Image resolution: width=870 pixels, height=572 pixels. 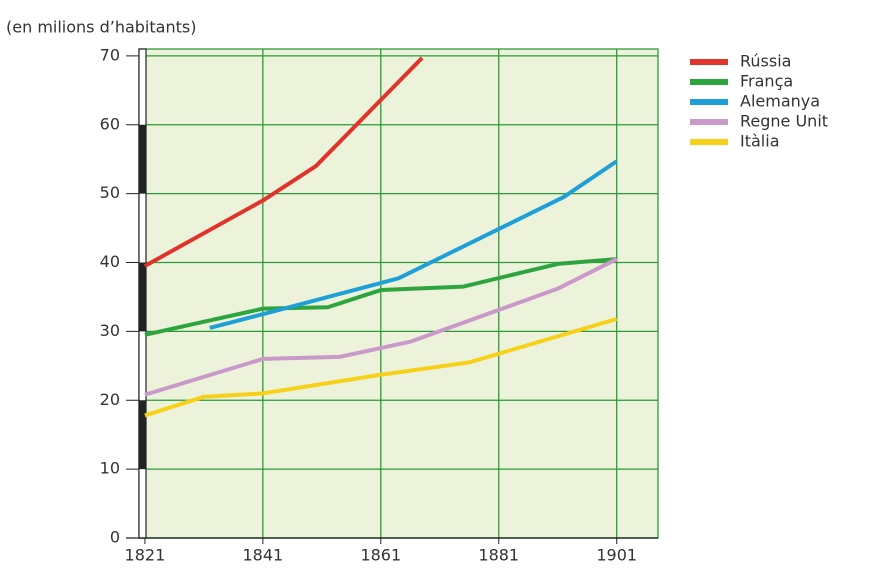 What do you see at coordinates (760, 141) in the screenshot?
I see `legend-label: Itàlia` at bounding box center [760, 141].